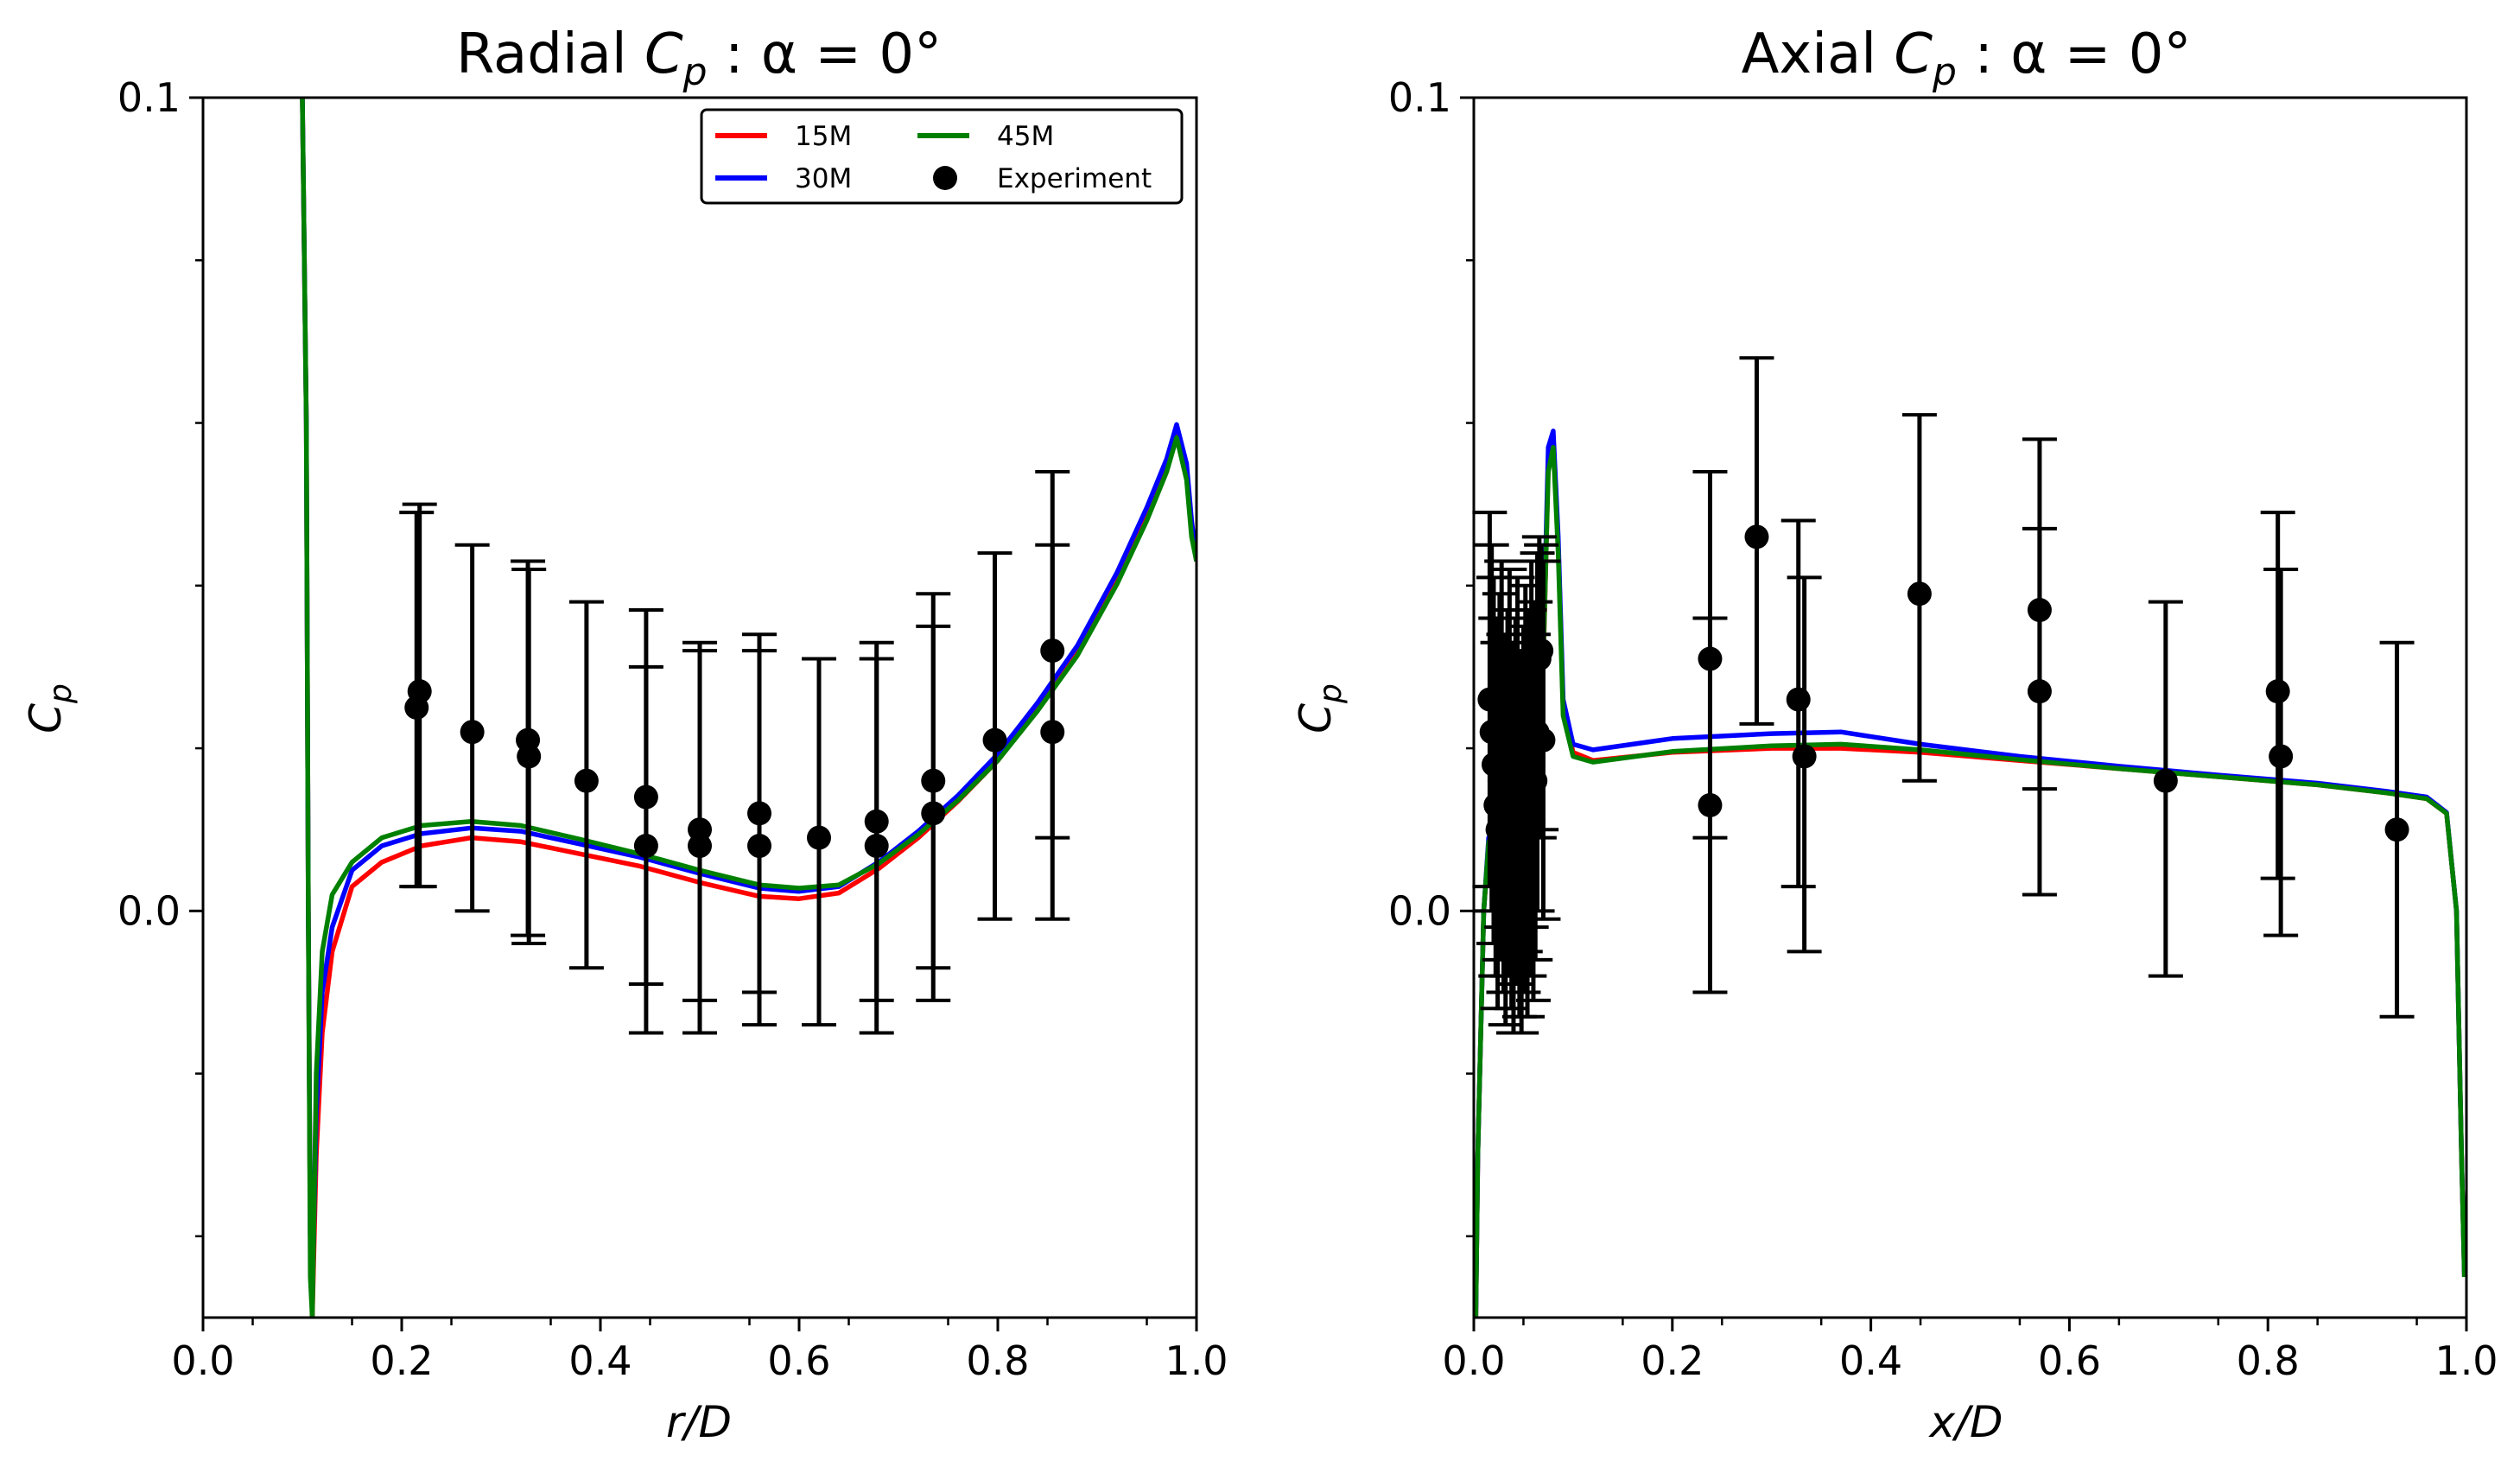 This screenshot has height=1461, width=2520. Describe the element at coordinates (945, 178) in the screenshot. I see `legend-marker-experiment` at that location.